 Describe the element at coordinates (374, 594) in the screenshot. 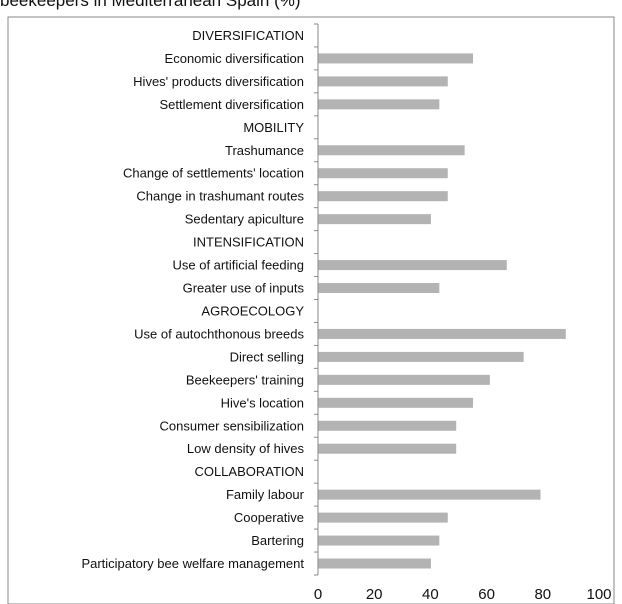

I see `x-tick-label: 20` at that location.